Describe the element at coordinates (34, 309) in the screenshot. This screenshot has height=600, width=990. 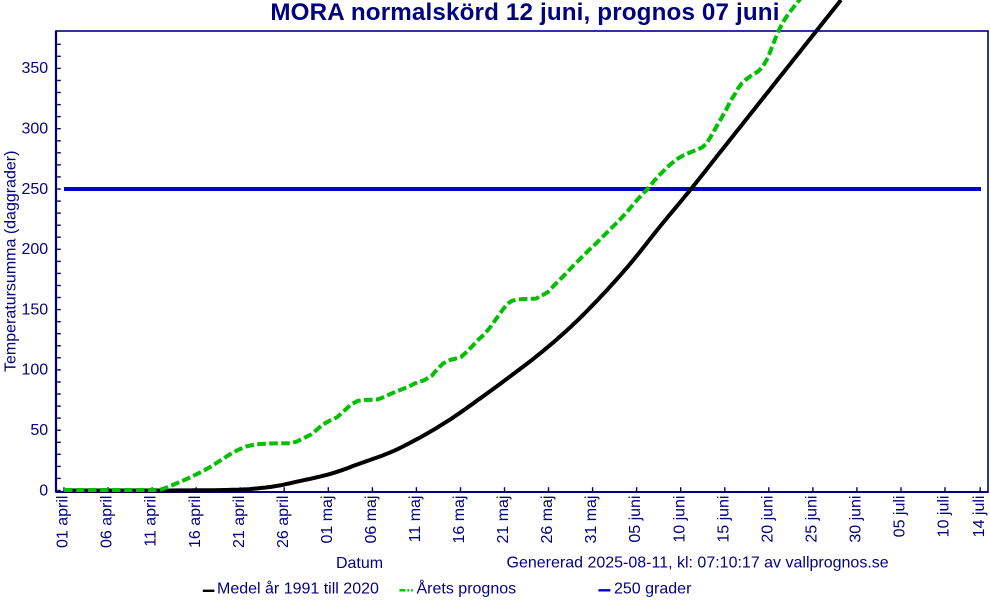
I see `svg-text: 150` at that location.